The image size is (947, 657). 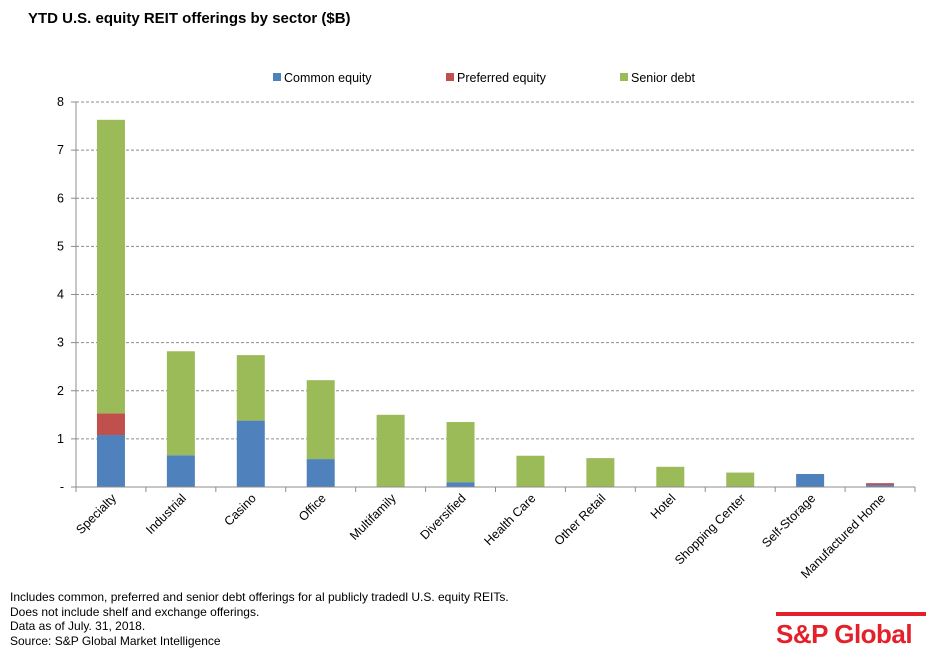 What do you see at coordinates (67, 294) in the screenshot?
I see `y-axis: - 1 2 3 4 5 6 7 8` at bounding box center [67, 294].